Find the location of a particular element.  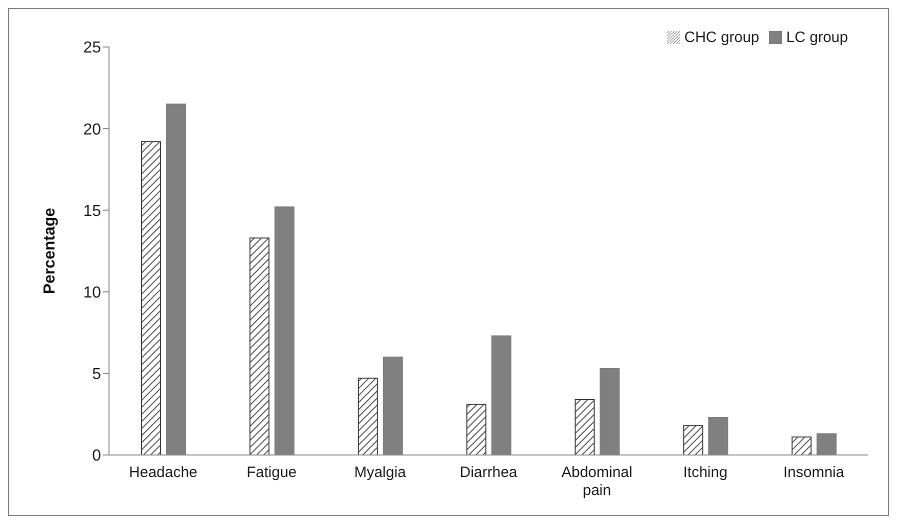

x-tick-label: Abdominal pain is located at coordinates (596, 481).